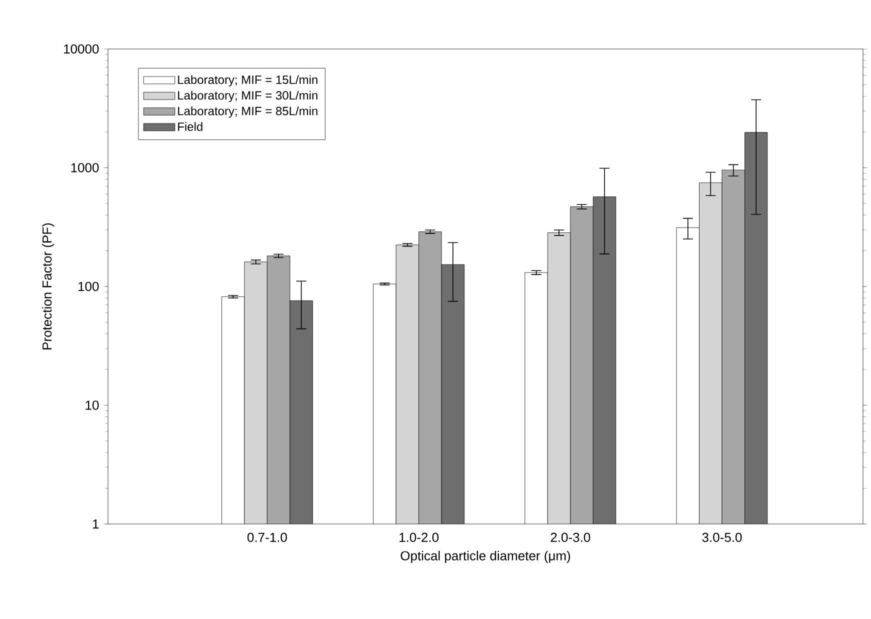  Describe the element at coordinates (190, 126) in the screenshot. I see `legend-label: Field` at that location.